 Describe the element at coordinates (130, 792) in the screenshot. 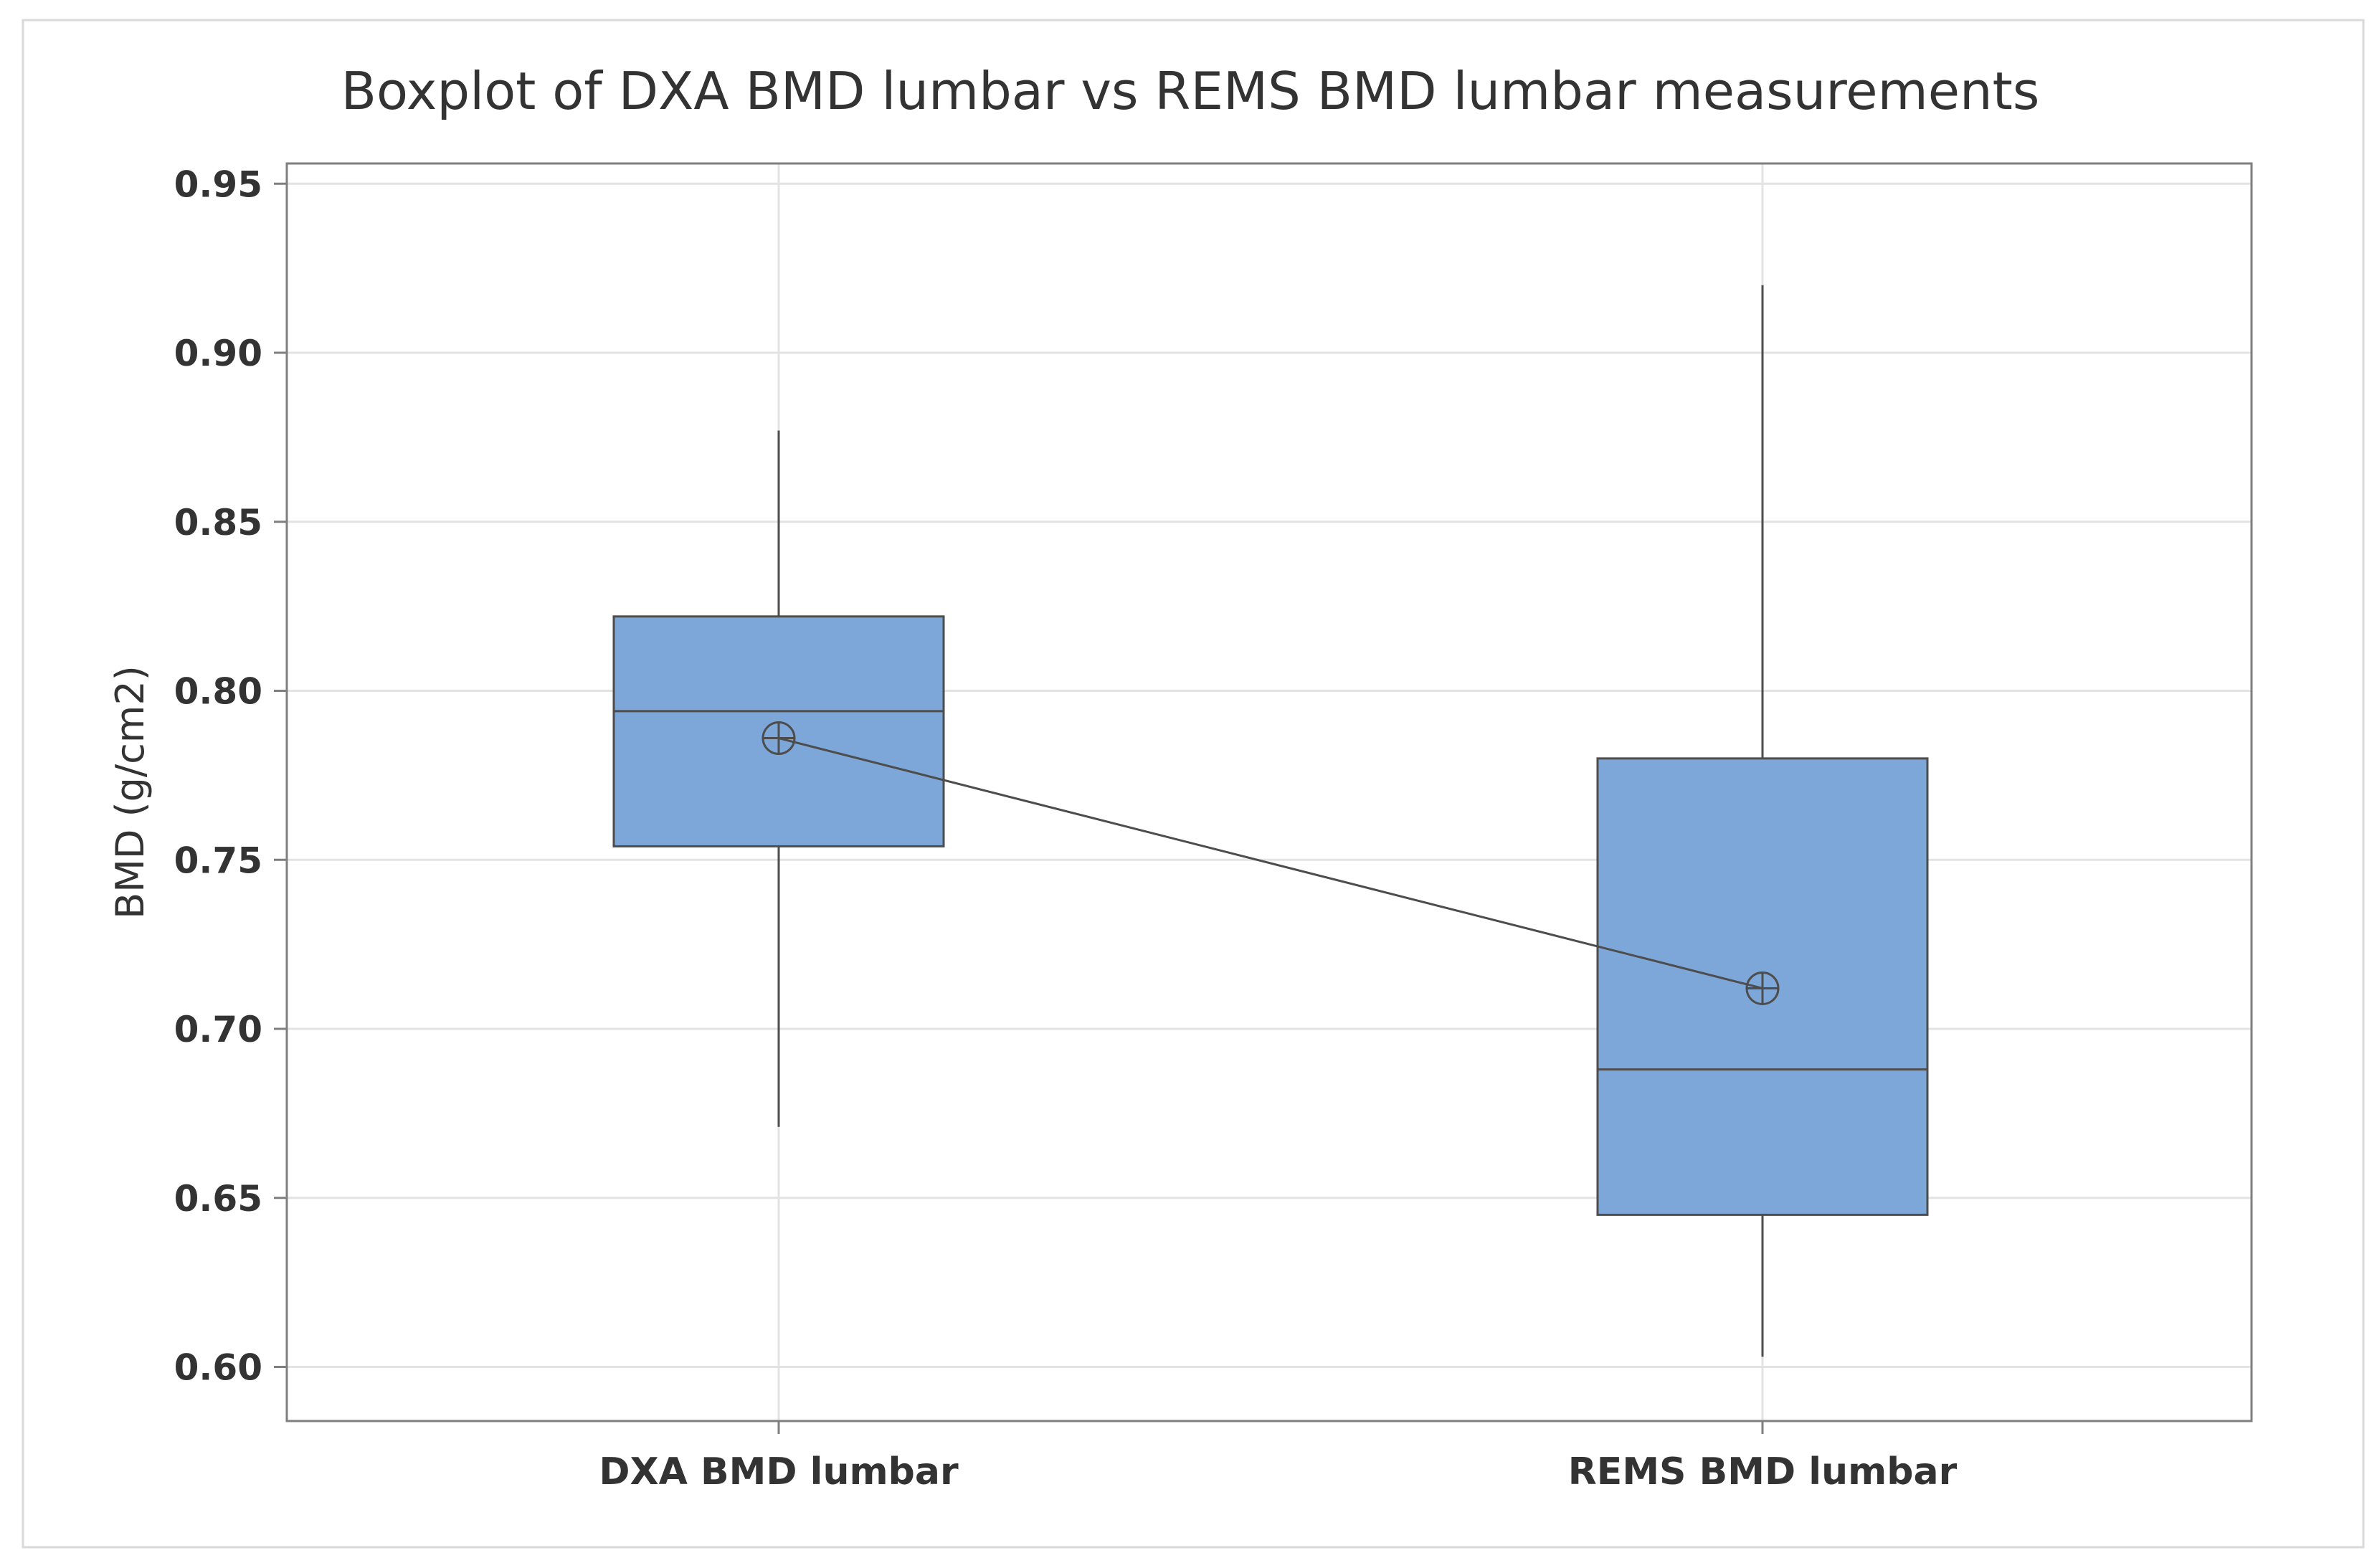

I see `y-axis-label: BMD (g/cm2)` at that location.